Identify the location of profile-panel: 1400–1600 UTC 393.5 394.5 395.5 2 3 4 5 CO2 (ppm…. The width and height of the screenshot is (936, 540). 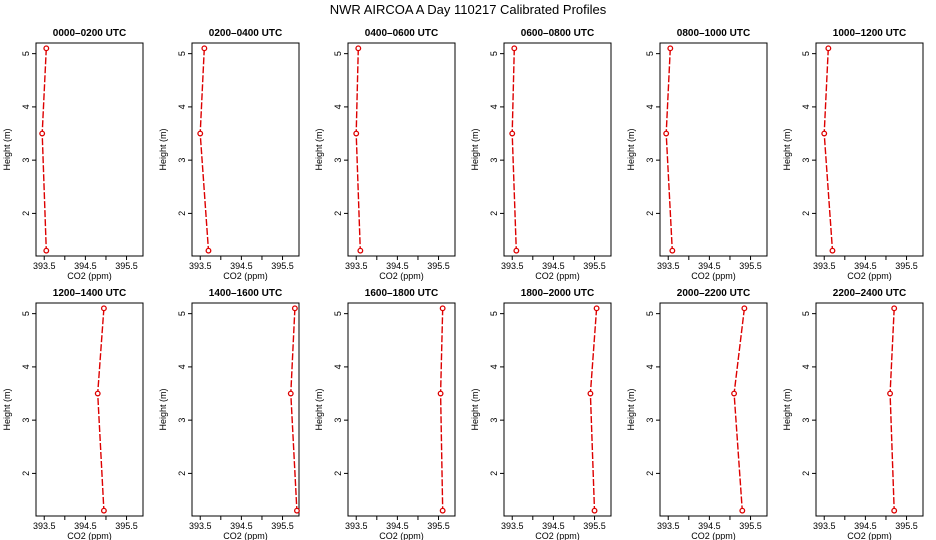
(229, 414).